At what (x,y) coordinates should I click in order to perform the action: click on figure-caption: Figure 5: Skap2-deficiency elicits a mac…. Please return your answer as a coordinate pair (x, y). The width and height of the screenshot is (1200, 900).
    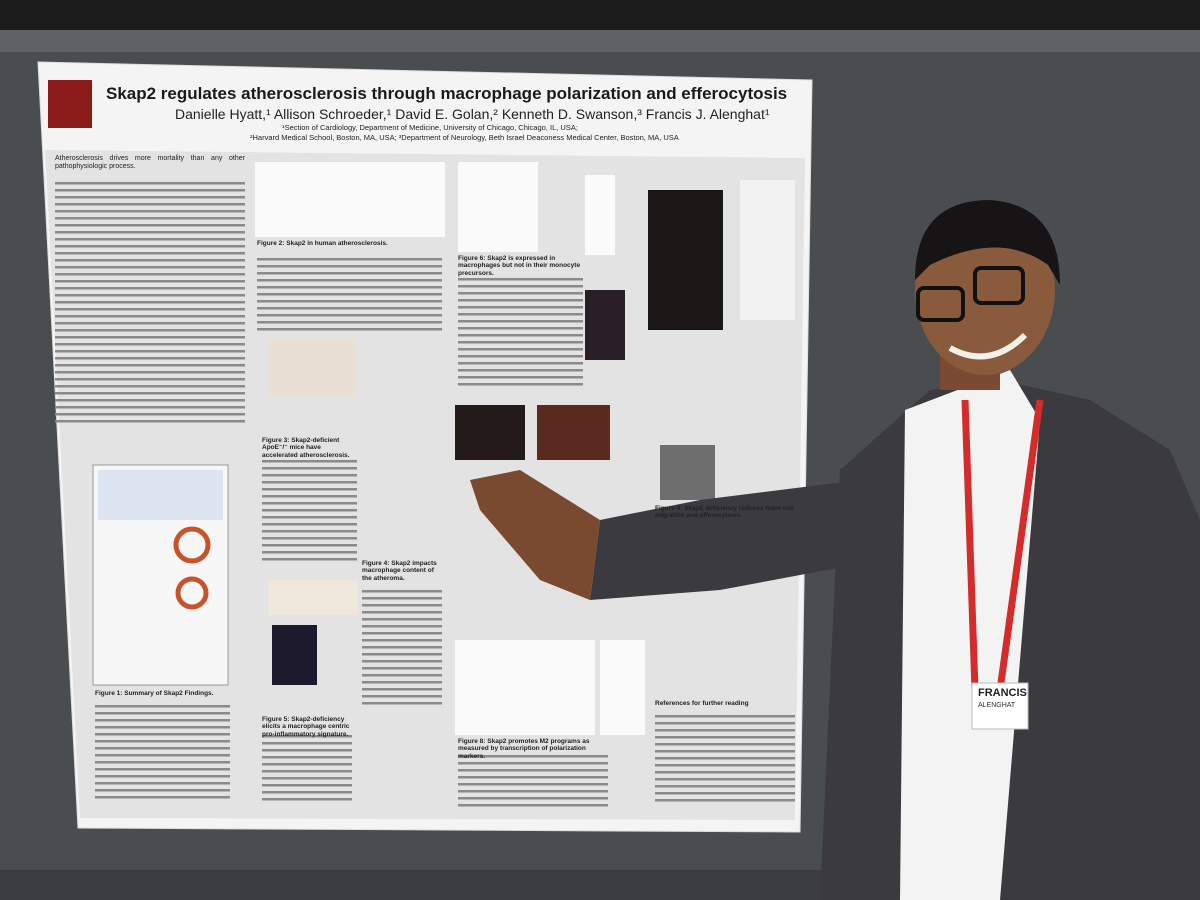
    Looking at the image, I should click on (306, 727).